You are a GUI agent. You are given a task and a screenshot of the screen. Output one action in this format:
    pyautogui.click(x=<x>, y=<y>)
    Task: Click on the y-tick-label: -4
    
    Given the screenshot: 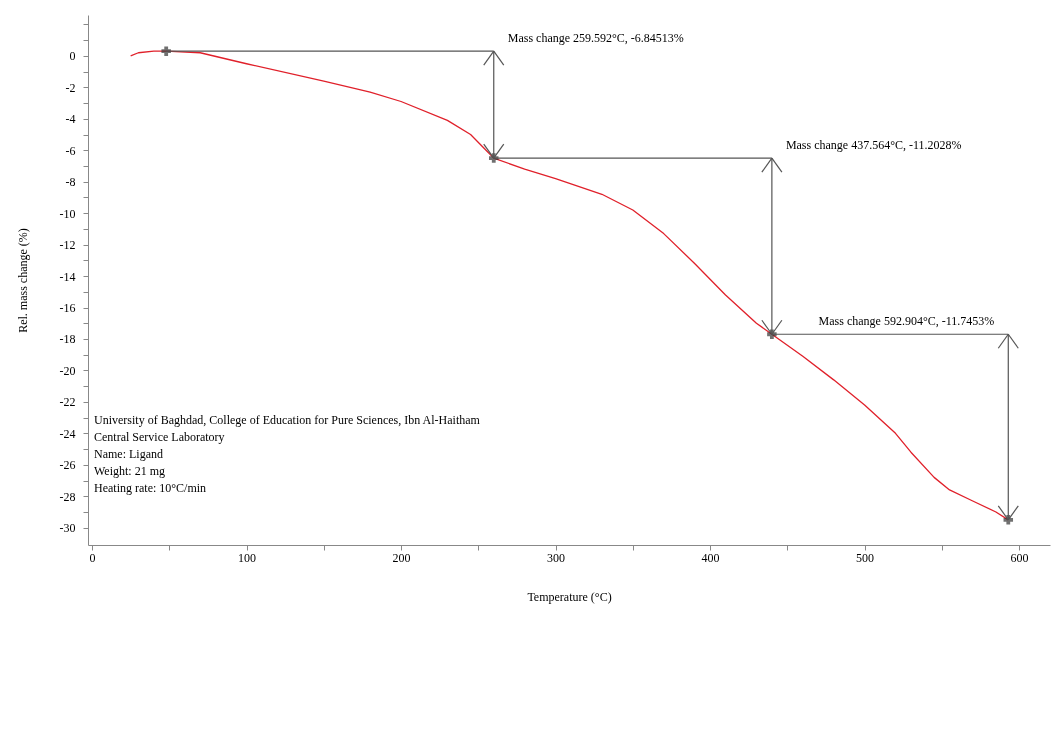 What is the action you would take?
    pyautogui.click(x=70, y=119)
    